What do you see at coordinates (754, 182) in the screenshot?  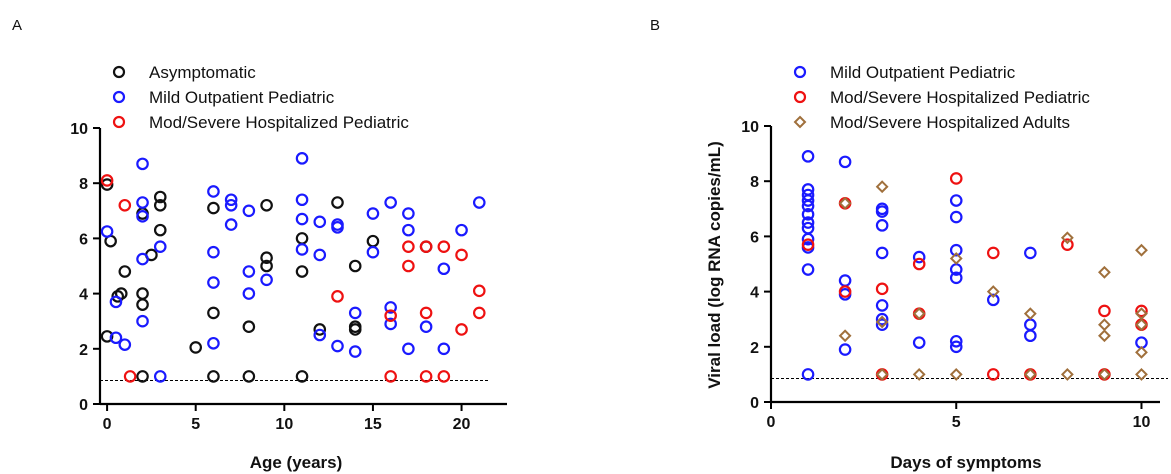 I see `panel-b-y-tick-label: 8` at bounding box center [754, 182].